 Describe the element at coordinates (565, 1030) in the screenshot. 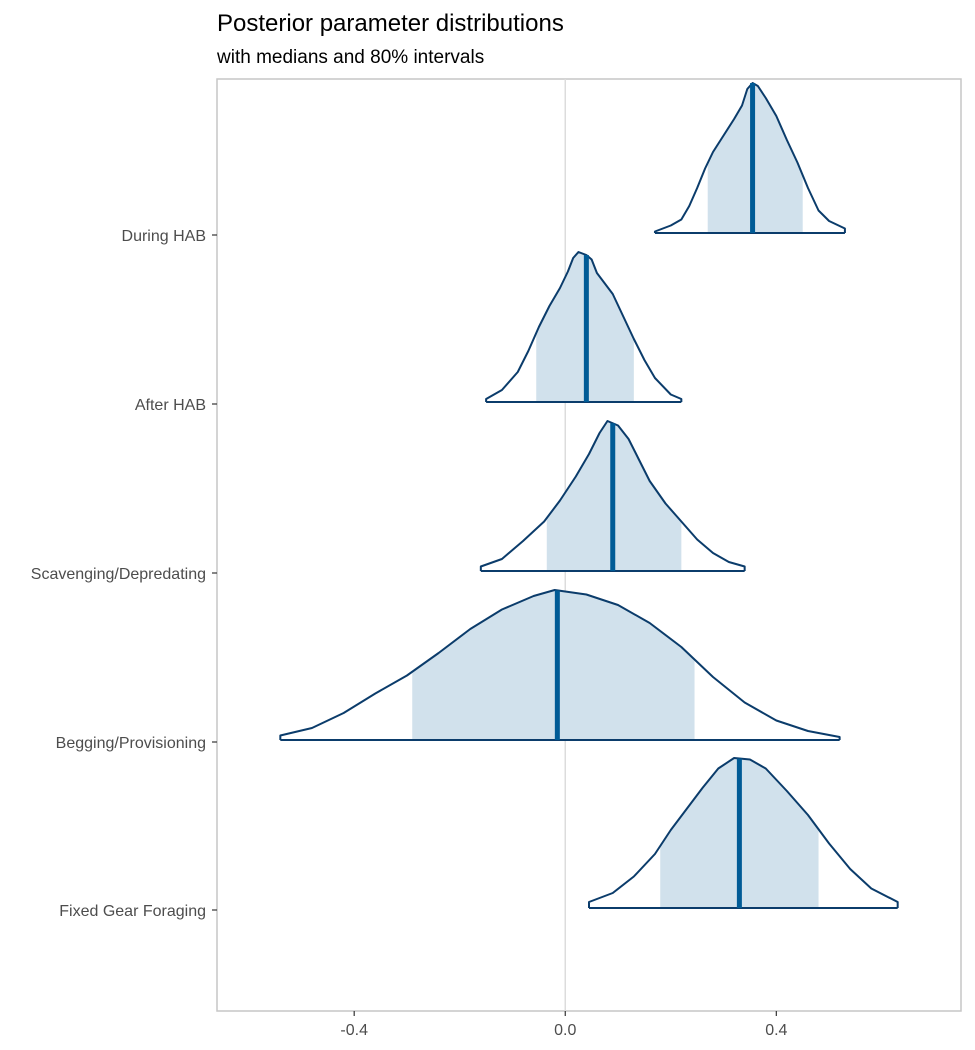

I see `x-tick-label: 0.0` at that location.